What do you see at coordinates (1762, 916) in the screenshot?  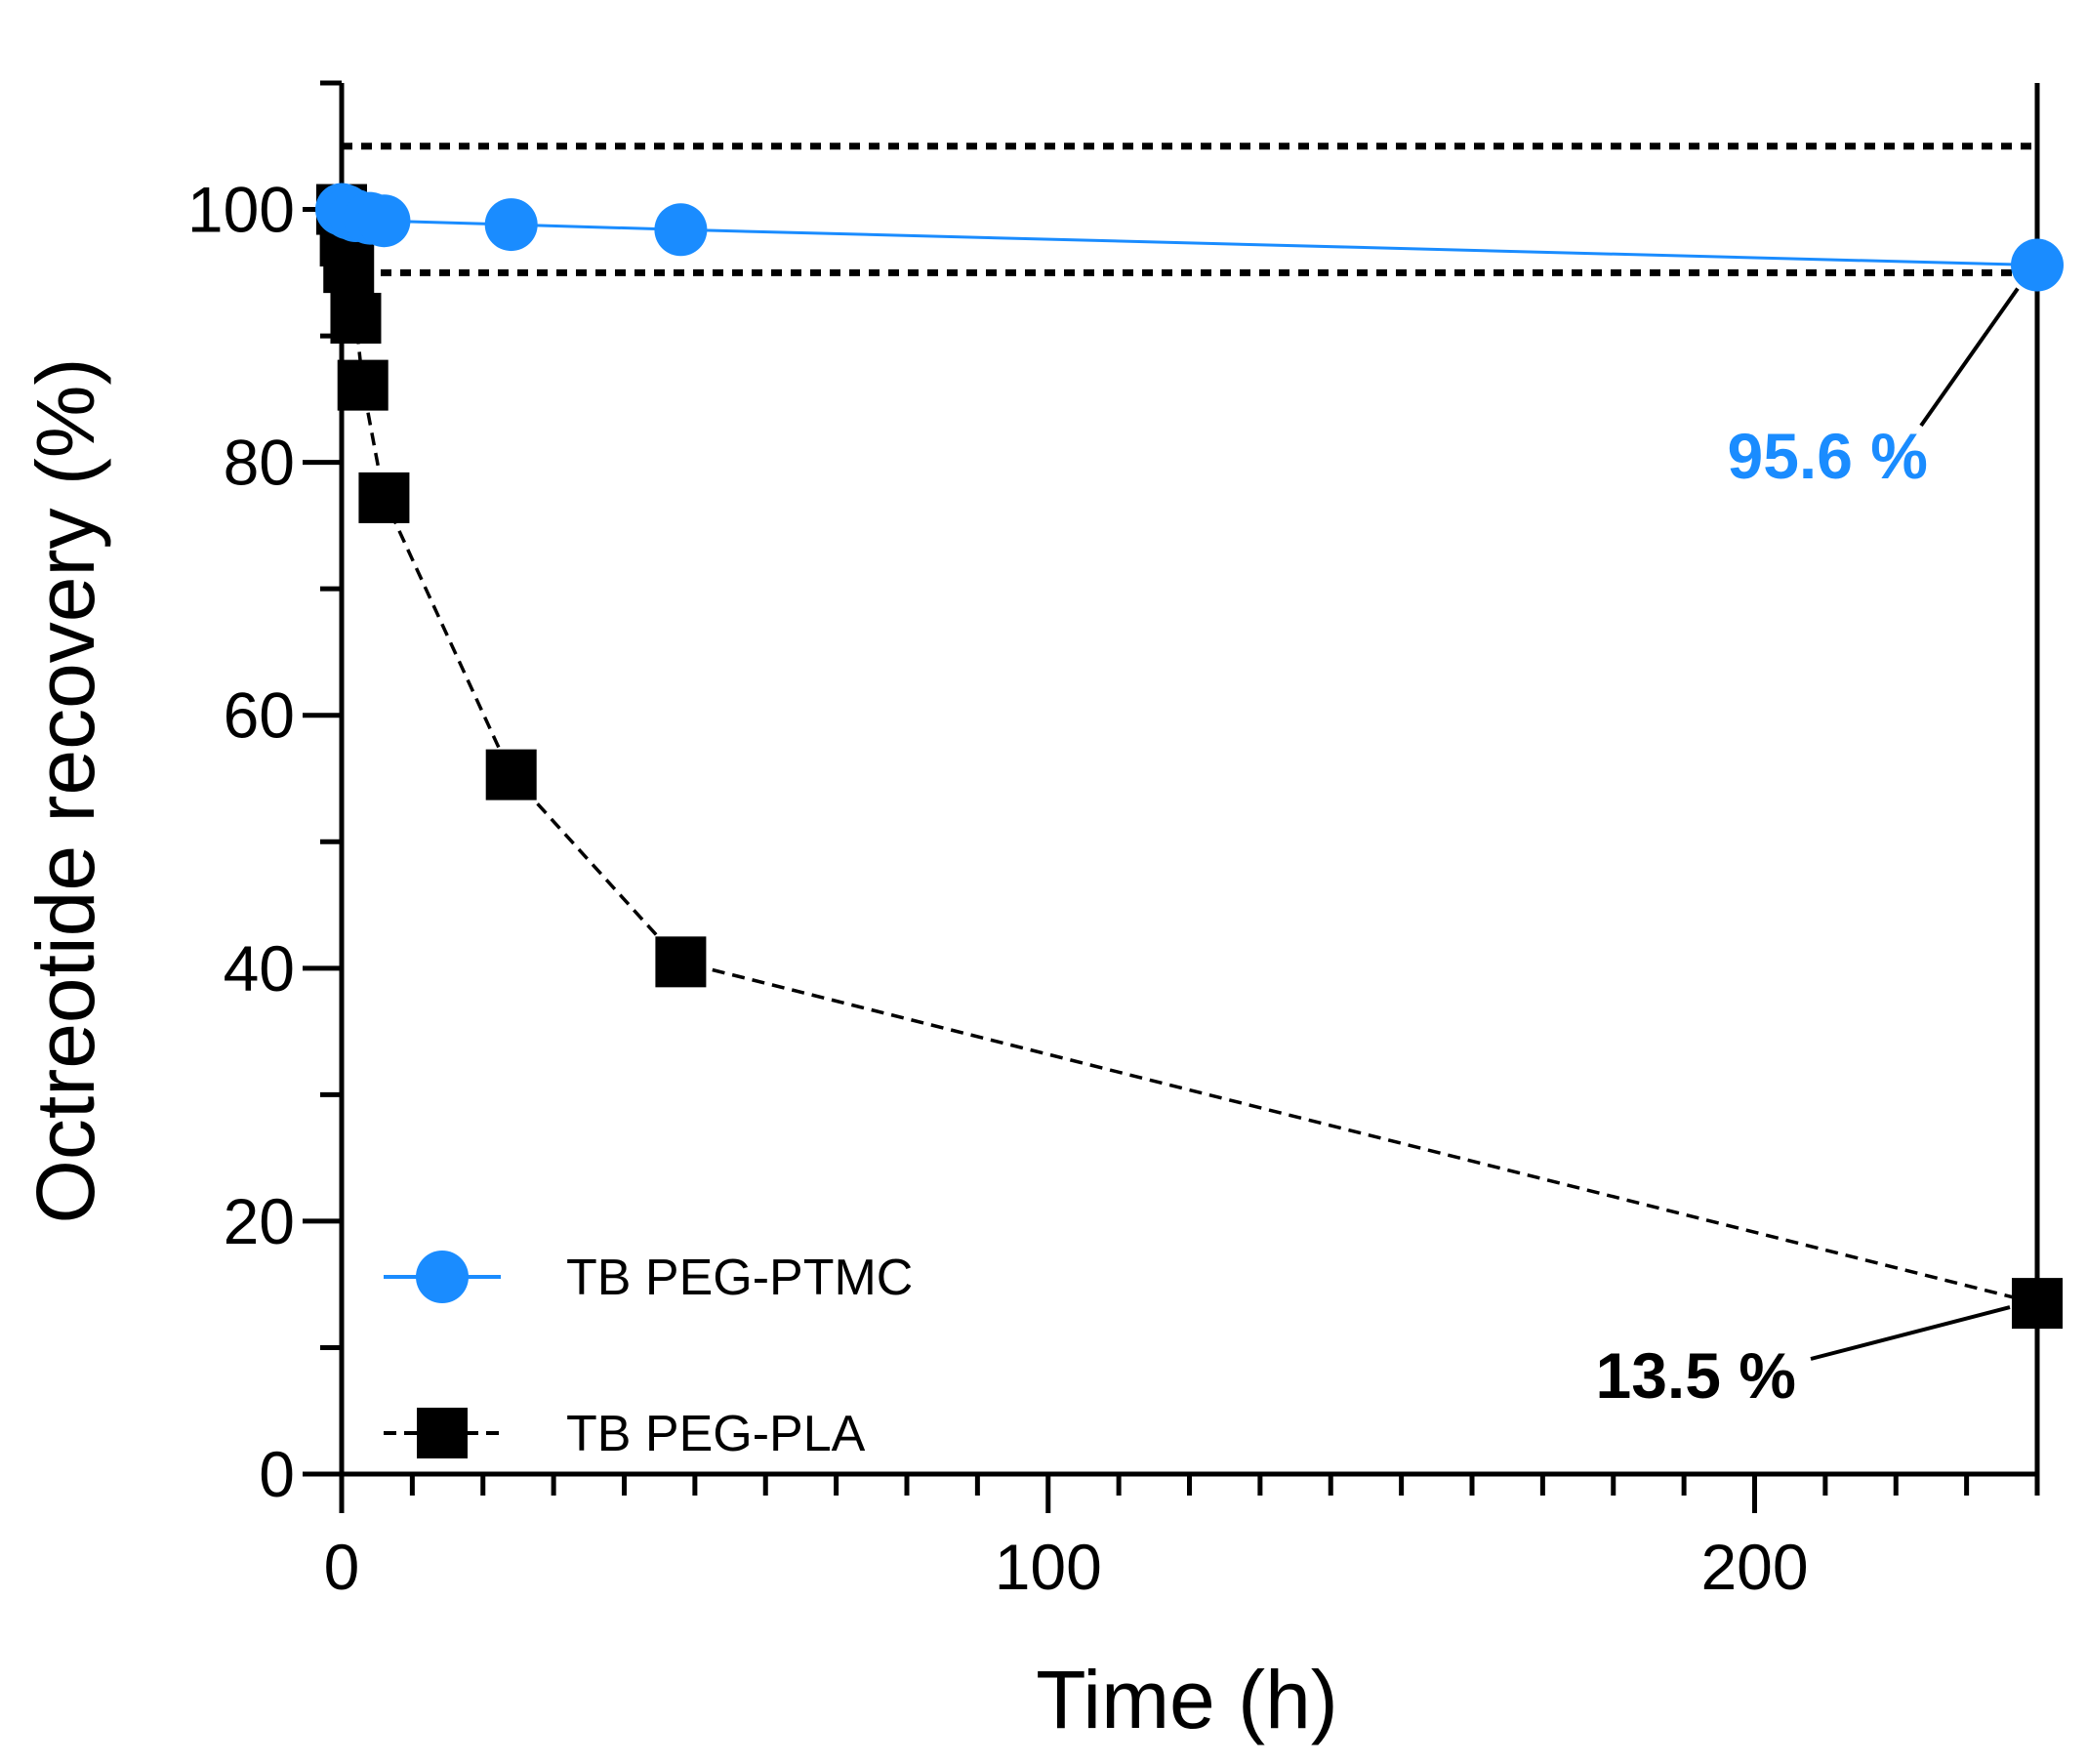 I see `annotation-labels: 95.6 % 13.5 %` at bounding box center [1762, 916].